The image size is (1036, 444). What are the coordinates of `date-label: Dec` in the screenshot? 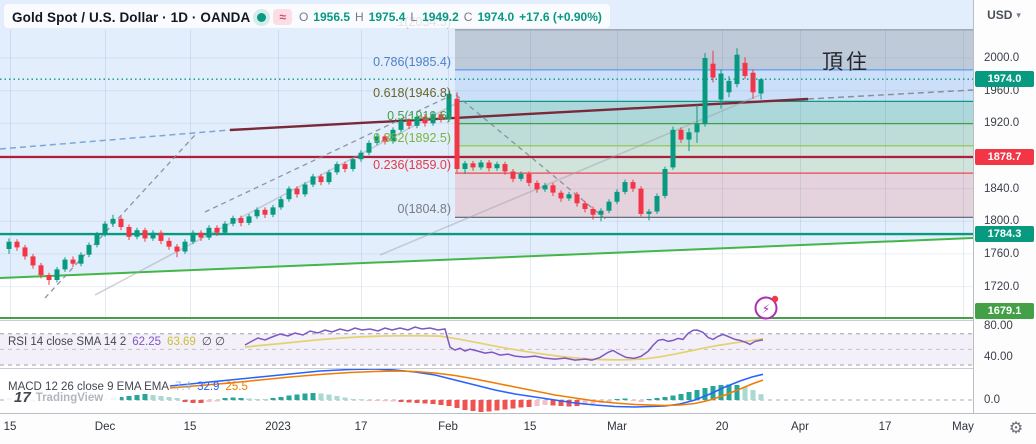 It's located at (105, 427).